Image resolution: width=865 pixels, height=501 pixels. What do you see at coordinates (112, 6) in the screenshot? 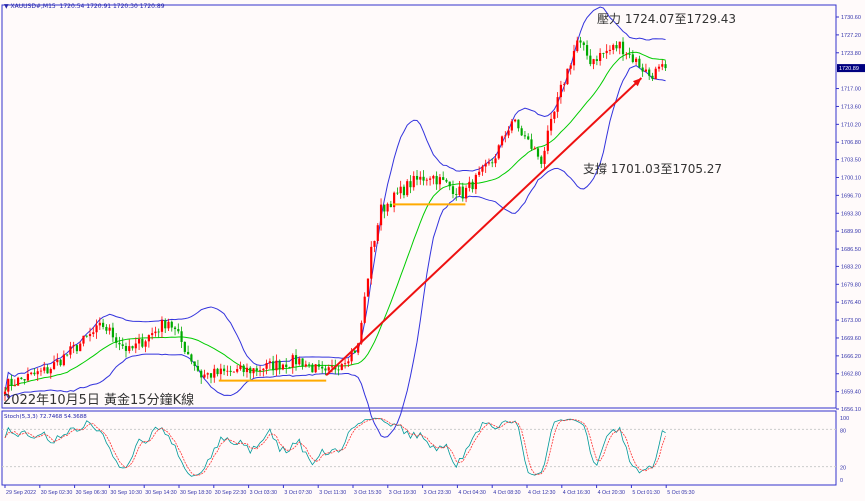
I see `ohlc-readout: 1720.54 1720.91 1720.30 1720.89` at bounding box center [112, 6].